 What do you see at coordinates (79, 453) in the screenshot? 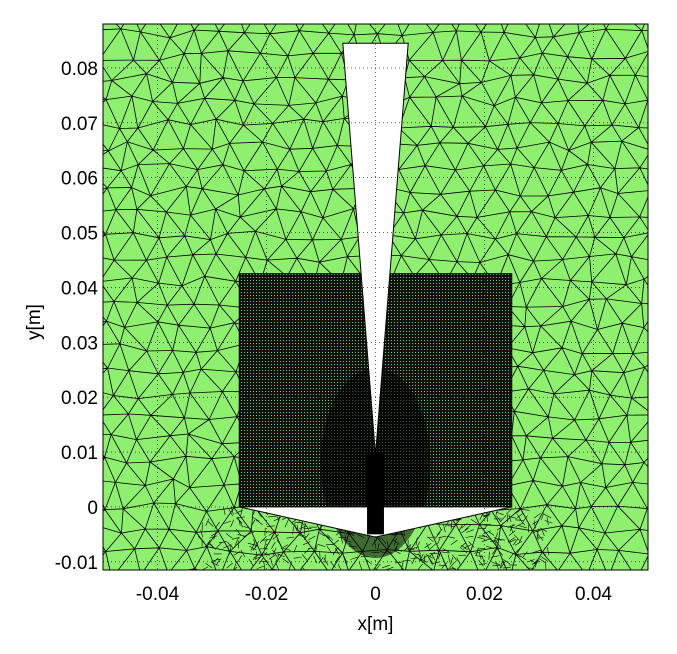
I see `y-tick-label: 0.01` at bounding box center [79, 453].